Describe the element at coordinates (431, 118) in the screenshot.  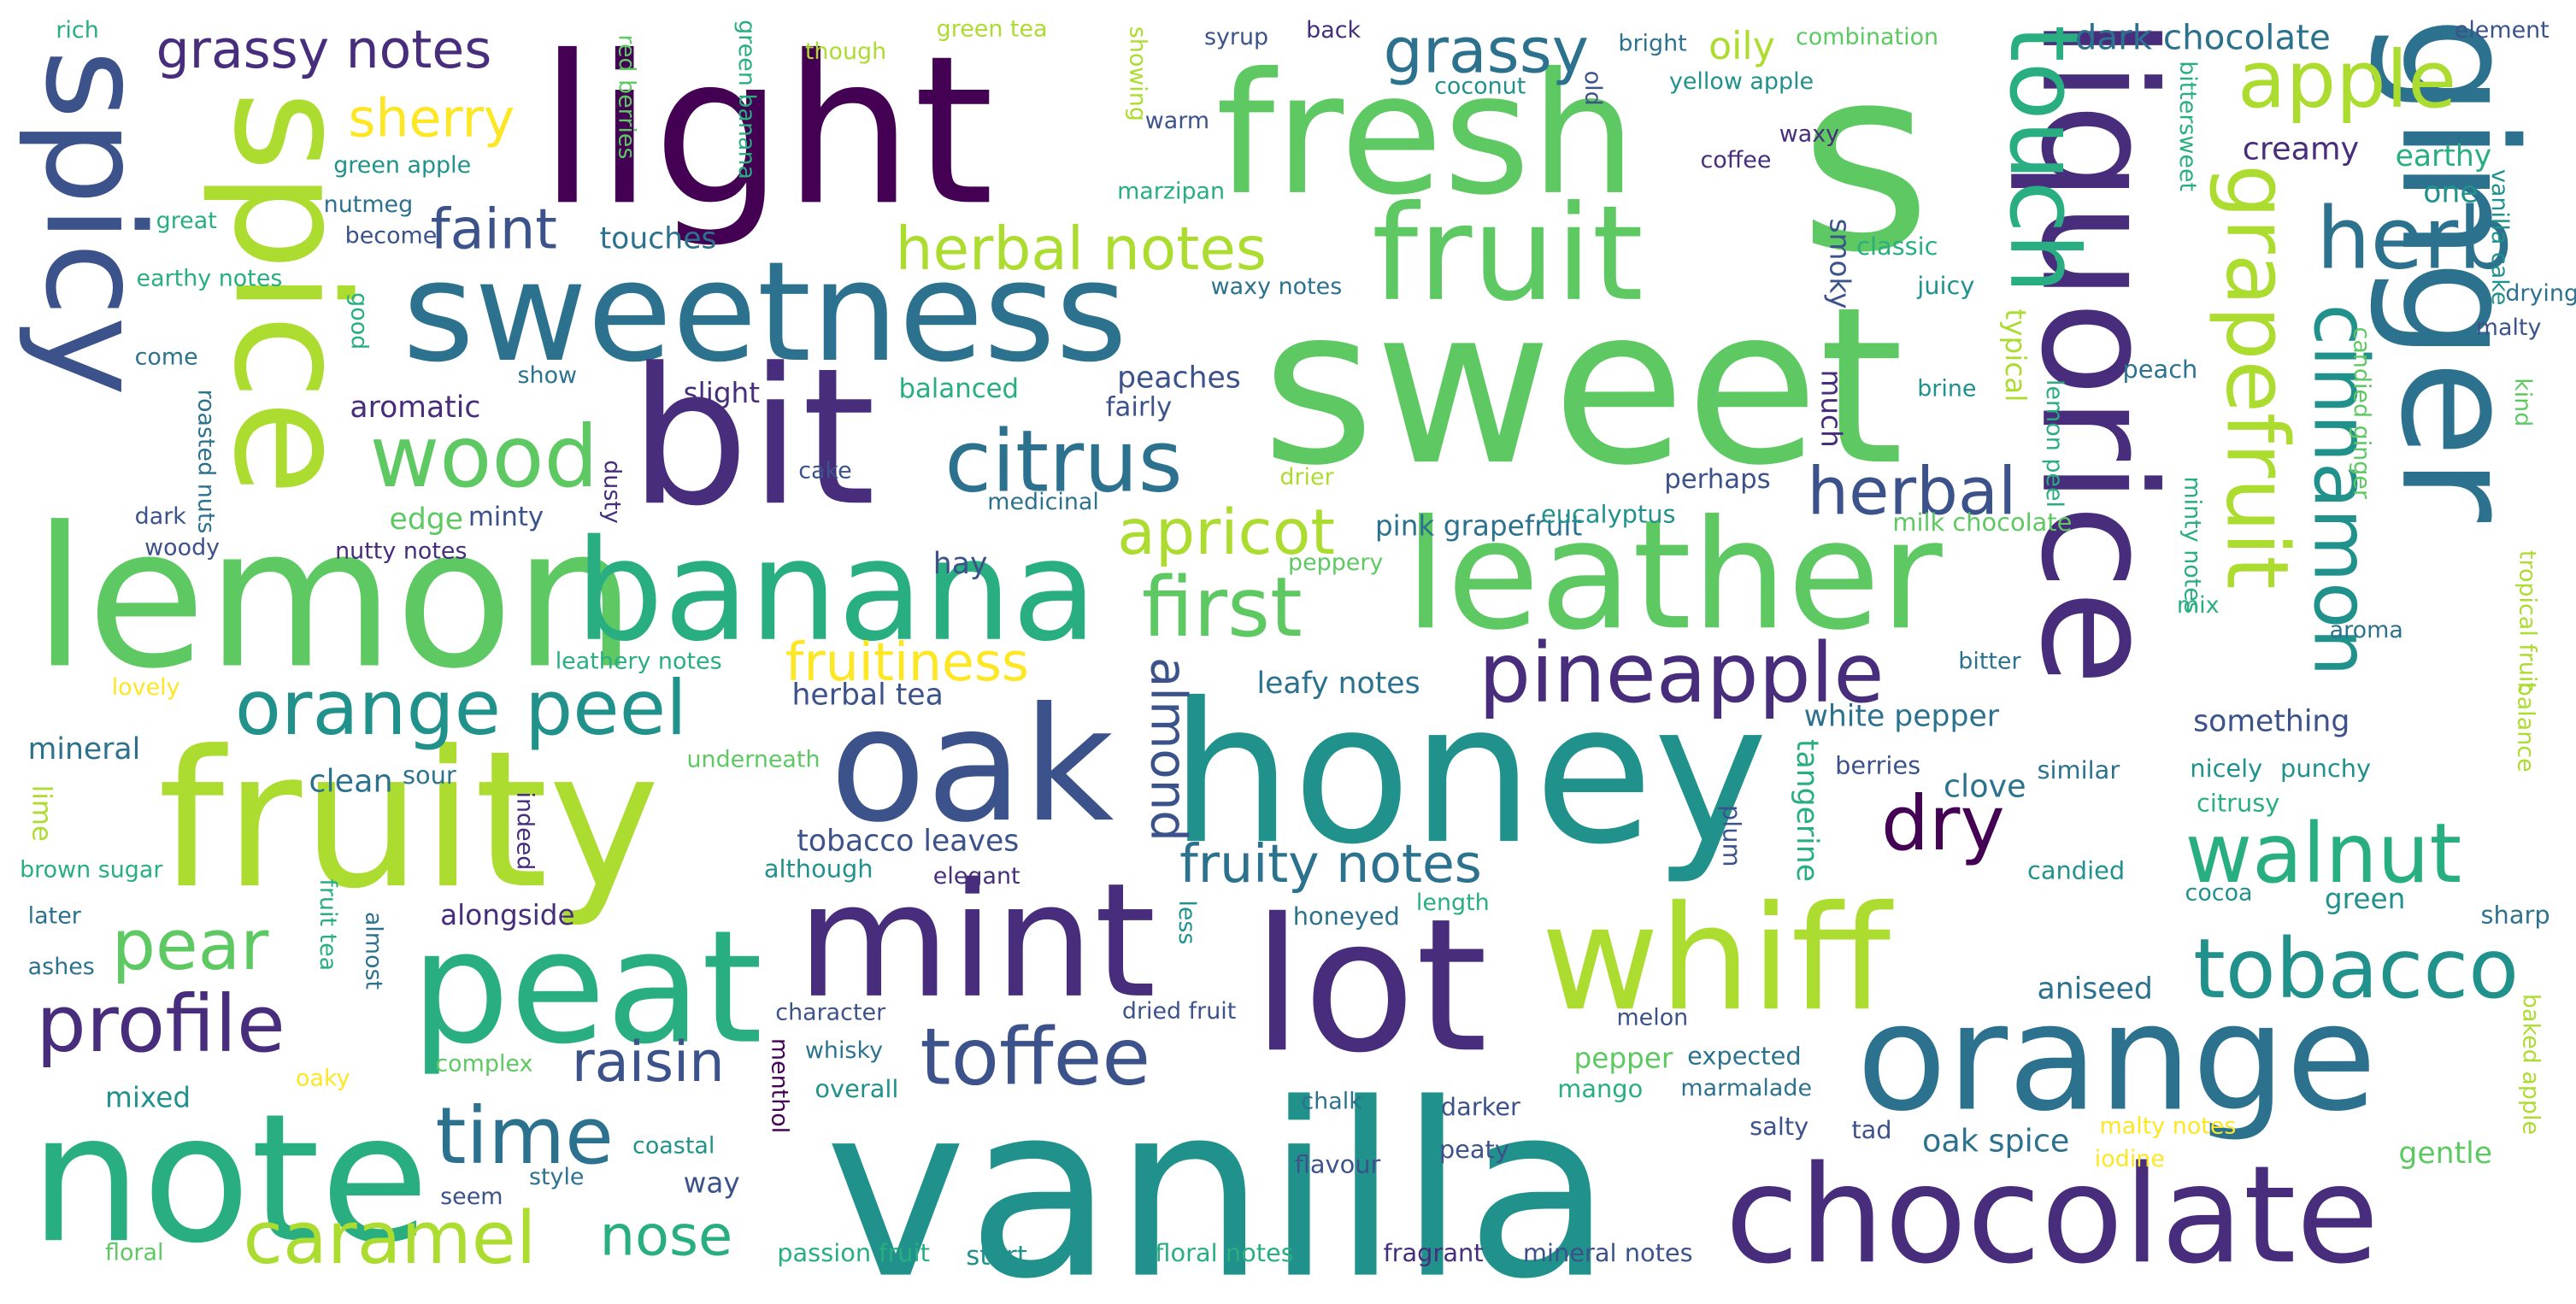
I see `cloud-word: sherry` at that location.